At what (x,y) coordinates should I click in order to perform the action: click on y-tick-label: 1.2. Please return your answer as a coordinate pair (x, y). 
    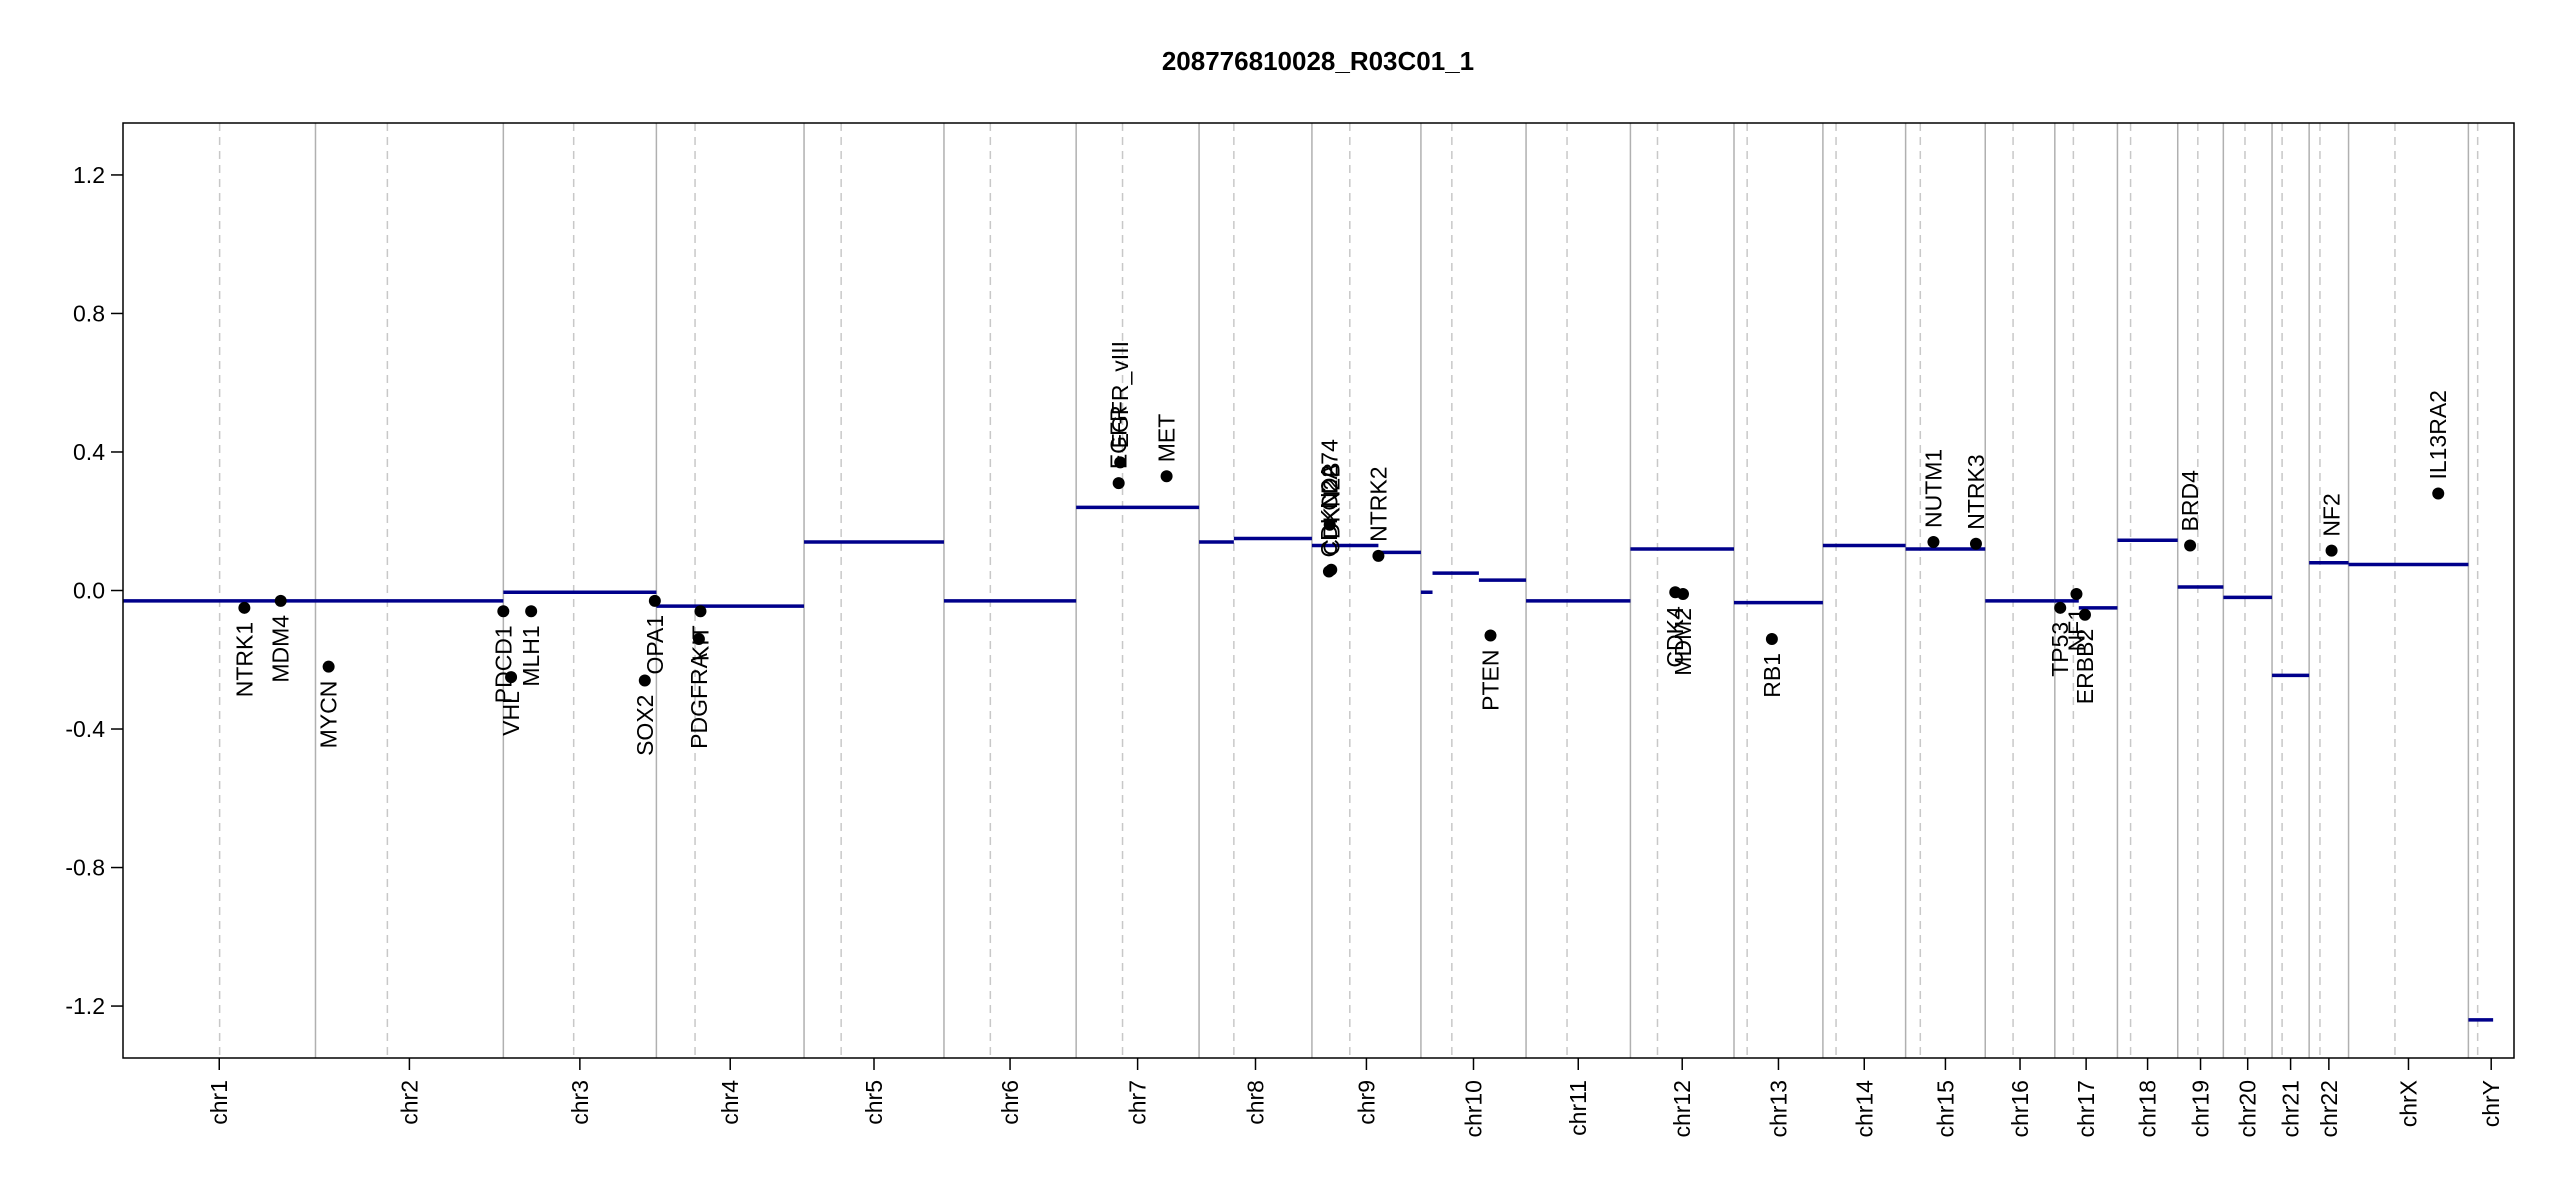
    Looking at the image, I should click on (89, 175).